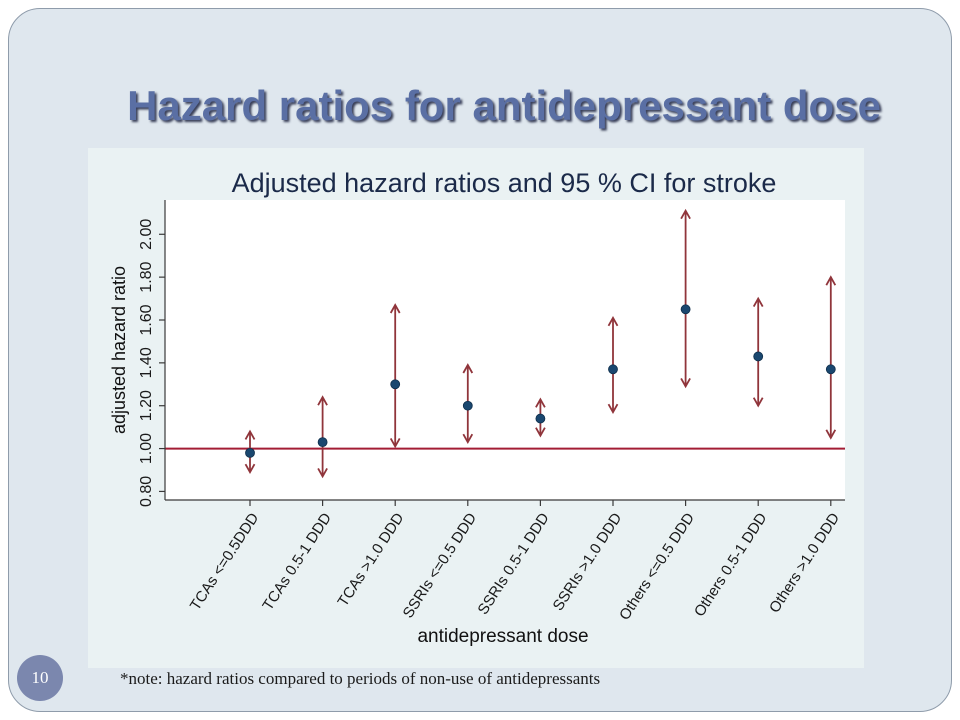  What do you see at coordinates (504, 105) in the screenshot?
I see `slide-title: Hazard ratios for antidepressant dose` at bounding box center [504, 105].